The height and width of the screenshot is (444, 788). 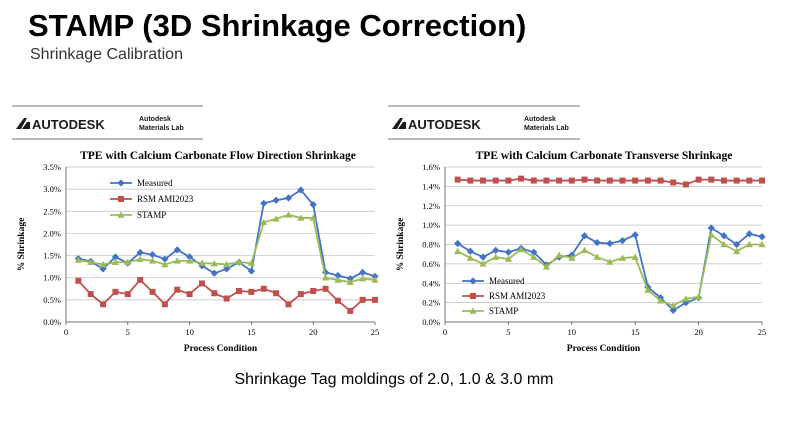 What do you see at coordinates (431, 283) in the screenshot?
I see `y-tick-label: 0.4%` at bounding box center [431, 283].